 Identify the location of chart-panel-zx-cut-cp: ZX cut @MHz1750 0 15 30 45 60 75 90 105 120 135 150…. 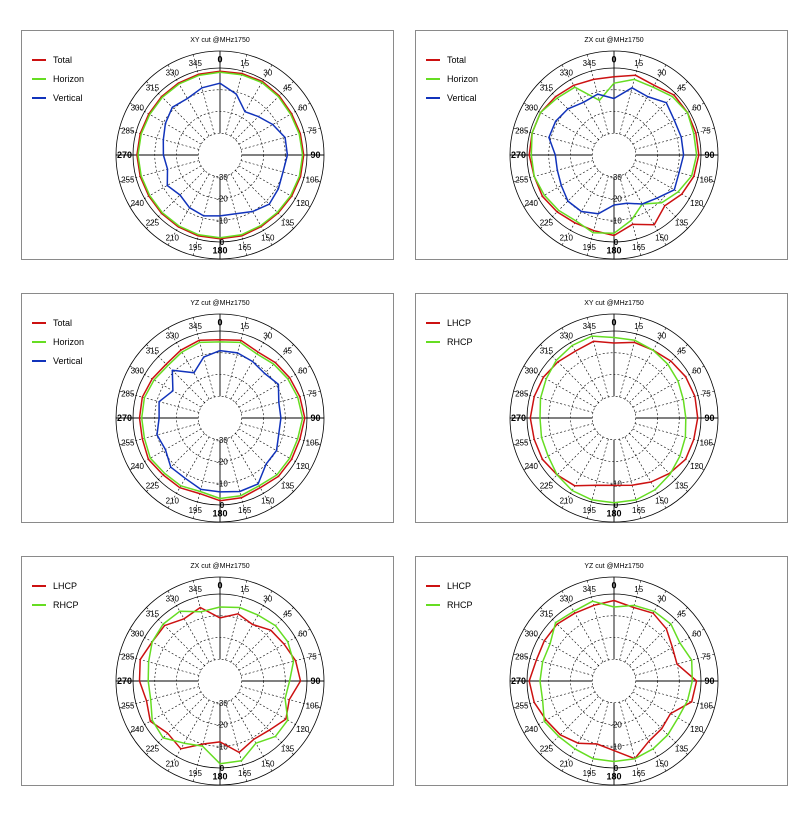
(207, 671).